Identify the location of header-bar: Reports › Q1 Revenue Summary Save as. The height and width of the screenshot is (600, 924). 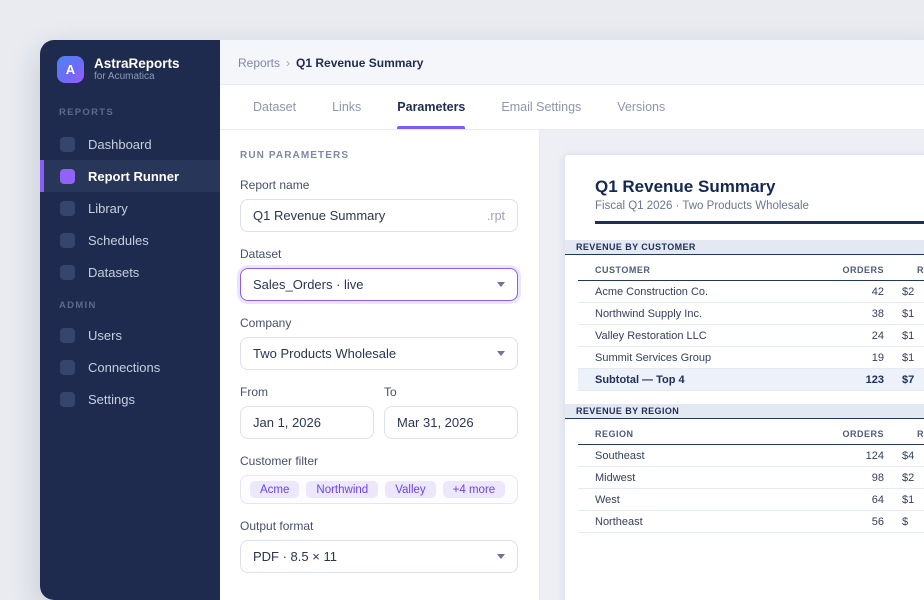
(572, 62).